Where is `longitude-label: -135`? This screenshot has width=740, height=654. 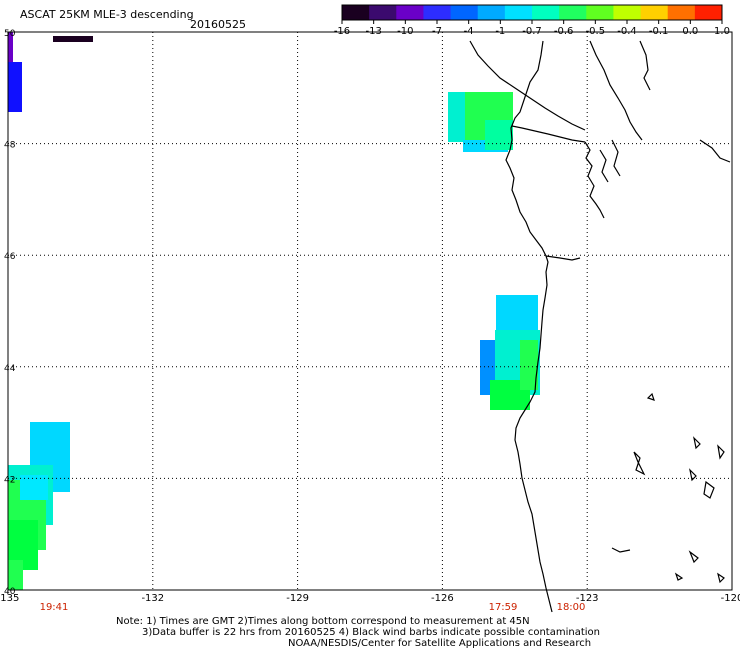
longitude-label: -135 is located at coordinates (9, 598).